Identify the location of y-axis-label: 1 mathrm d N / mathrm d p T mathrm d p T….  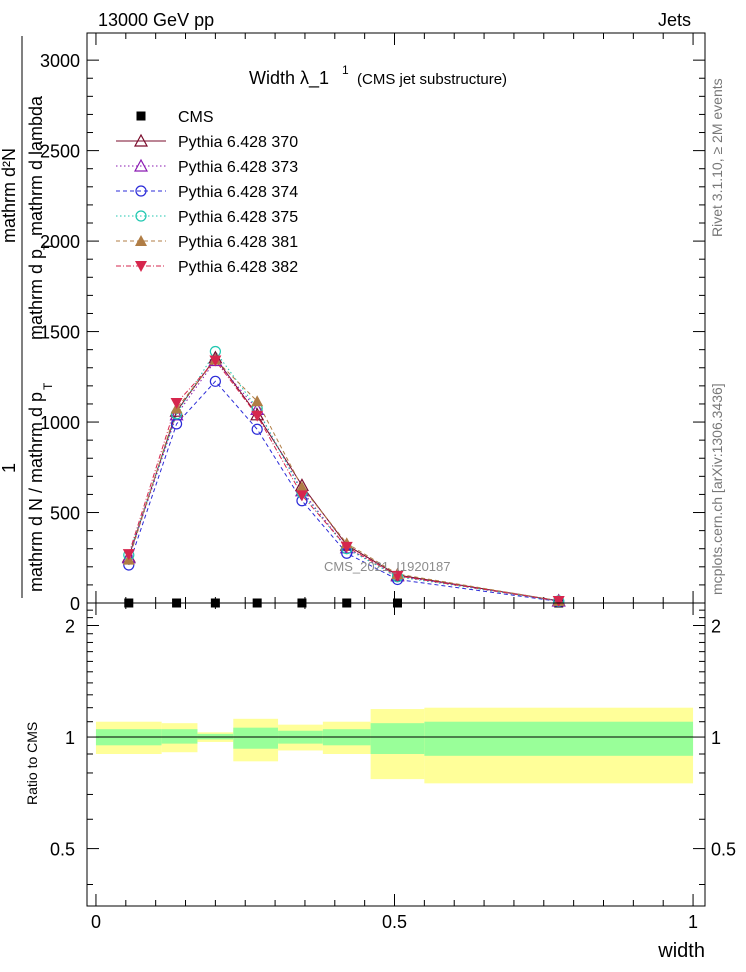
(27, 317).